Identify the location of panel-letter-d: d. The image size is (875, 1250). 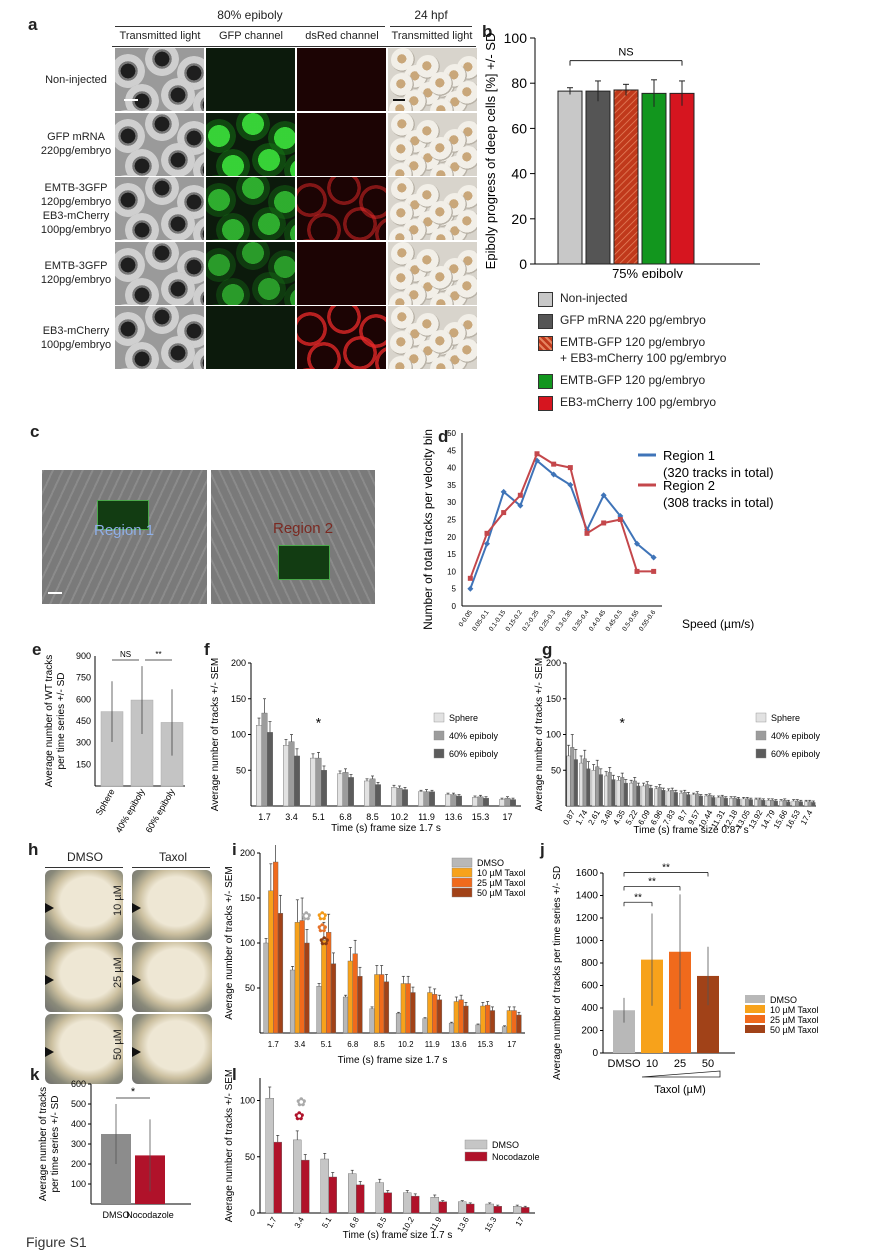
(443, 436).